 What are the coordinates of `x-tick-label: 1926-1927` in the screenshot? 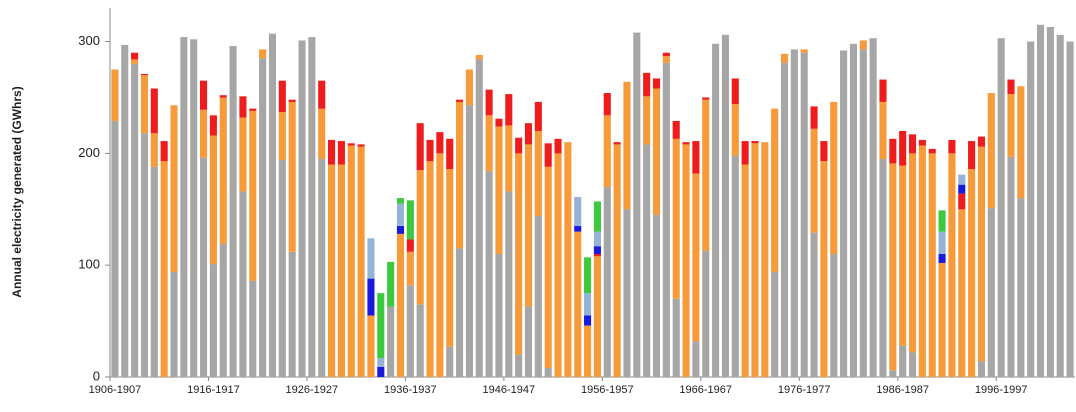 It's located at (312, 390).